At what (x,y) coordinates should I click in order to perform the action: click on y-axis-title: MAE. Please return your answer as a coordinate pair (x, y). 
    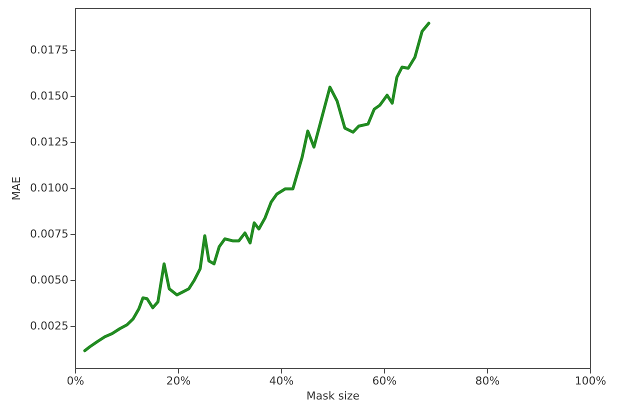
    Looking at the image, I should click on (17, 188).